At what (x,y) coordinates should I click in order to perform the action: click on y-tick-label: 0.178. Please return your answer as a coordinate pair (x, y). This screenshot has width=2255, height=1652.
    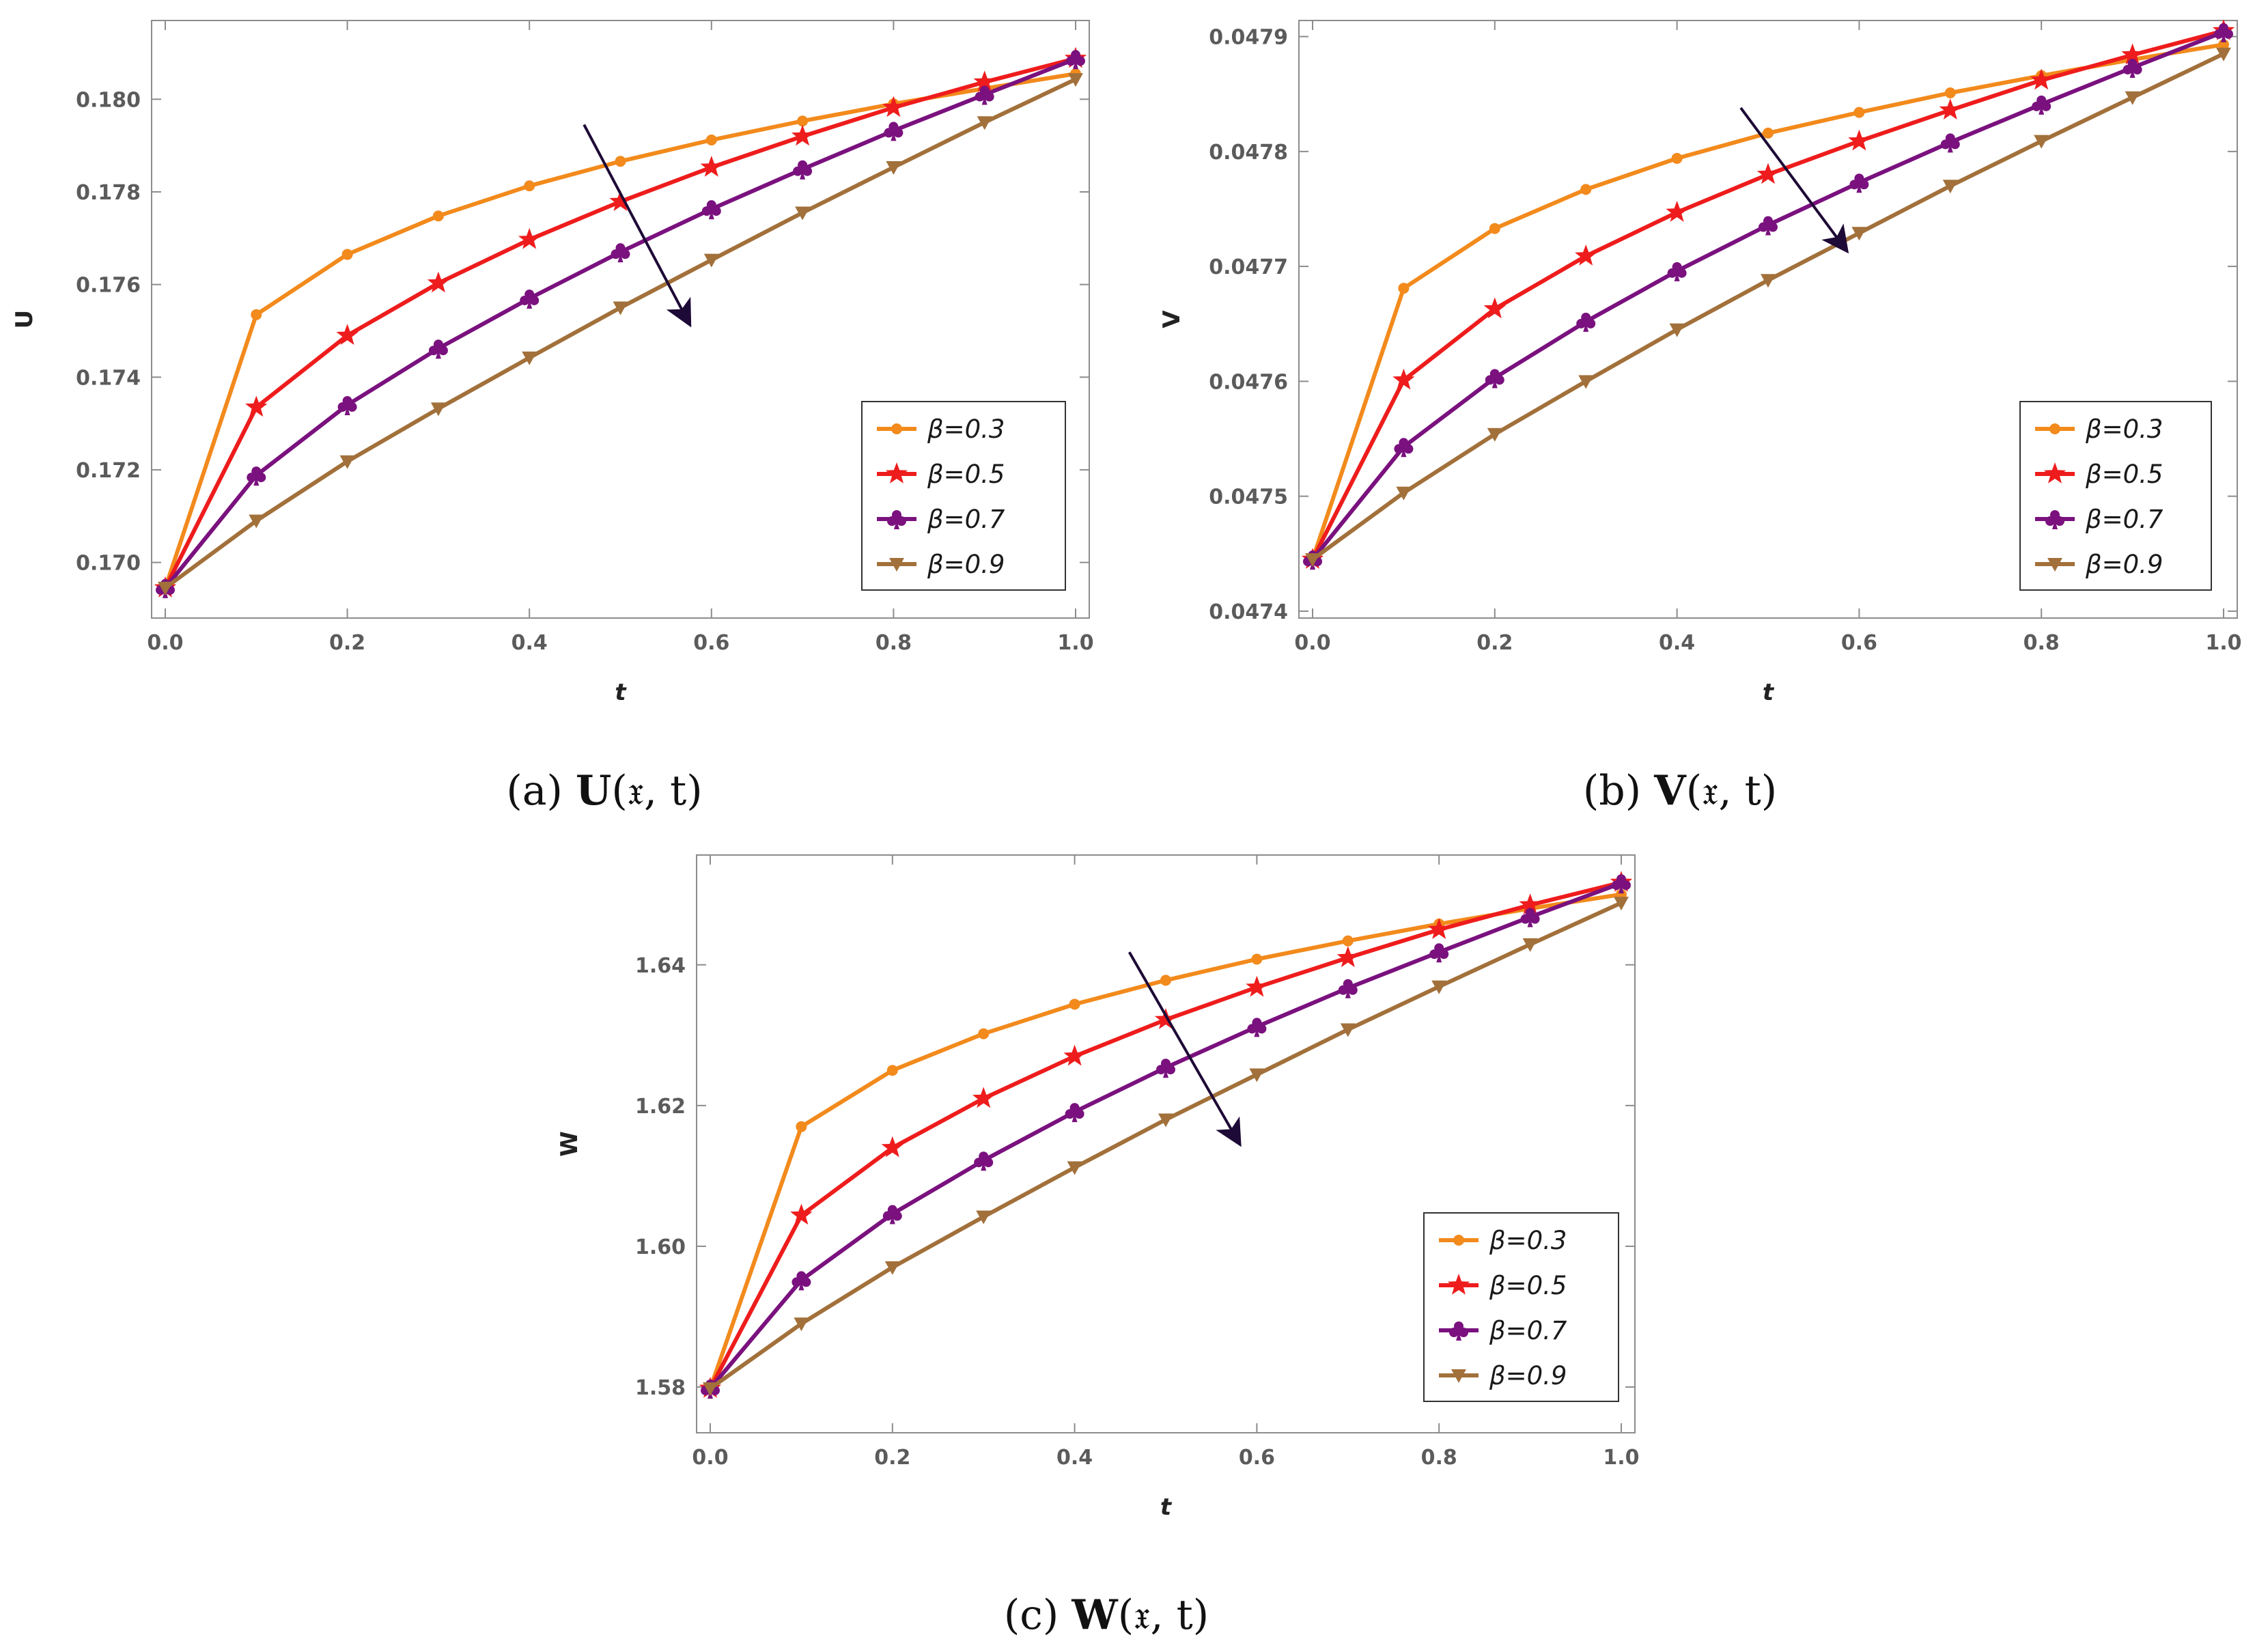
    Looking at the image, I should click on (108, 193).